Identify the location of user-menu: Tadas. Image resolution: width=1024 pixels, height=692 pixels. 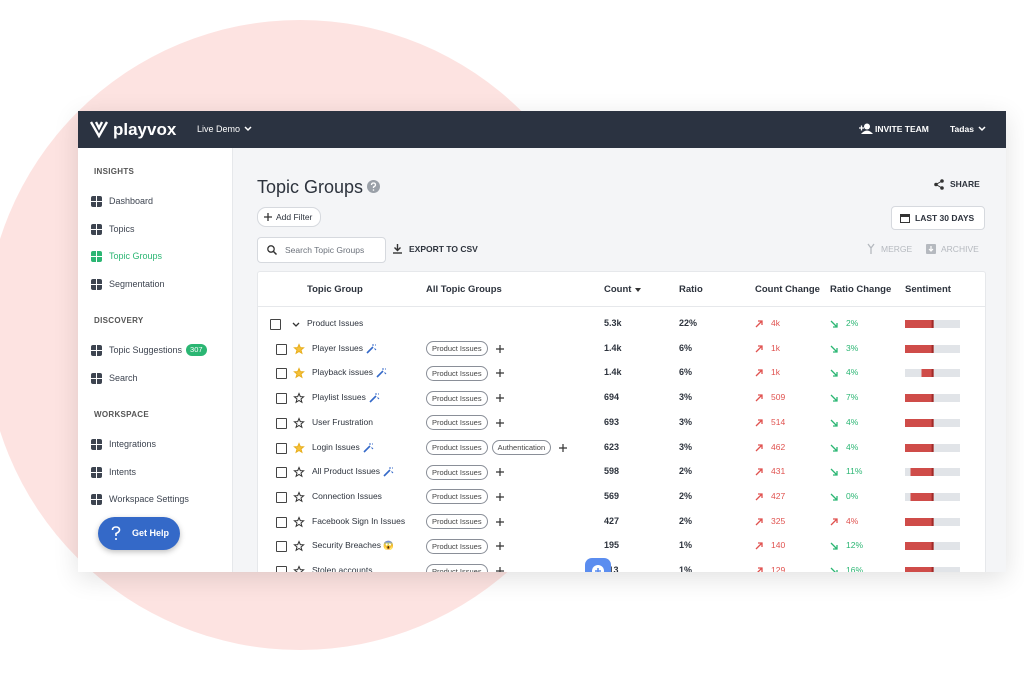
(962, 129).